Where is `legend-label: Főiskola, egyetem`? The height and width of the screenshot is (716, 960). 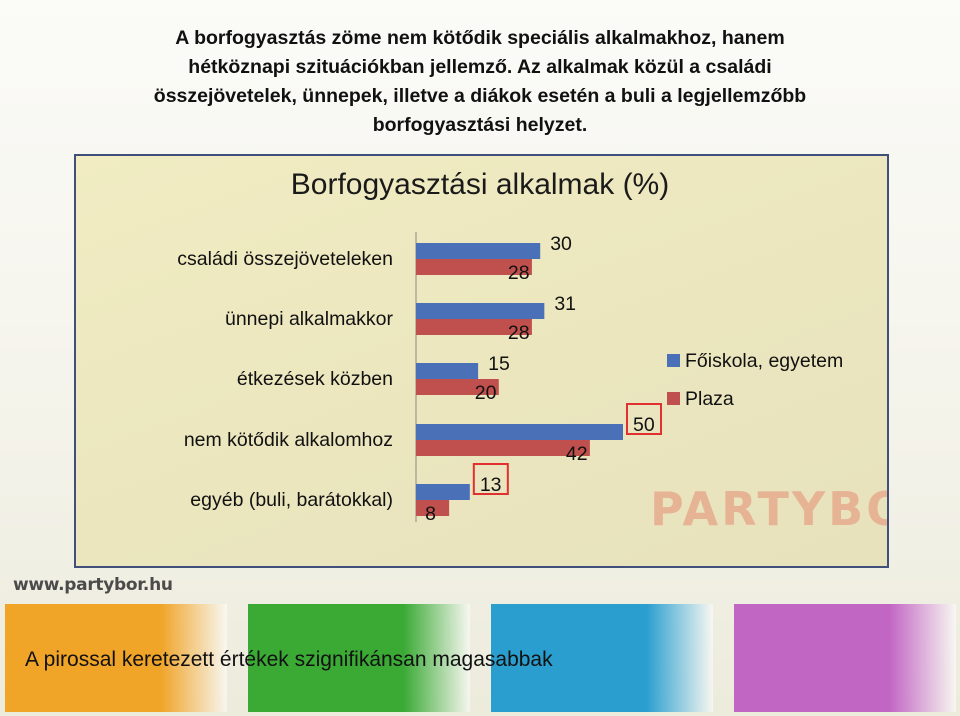 legend-label: Főiskola, egyetem is located at coordinates (764, 361).